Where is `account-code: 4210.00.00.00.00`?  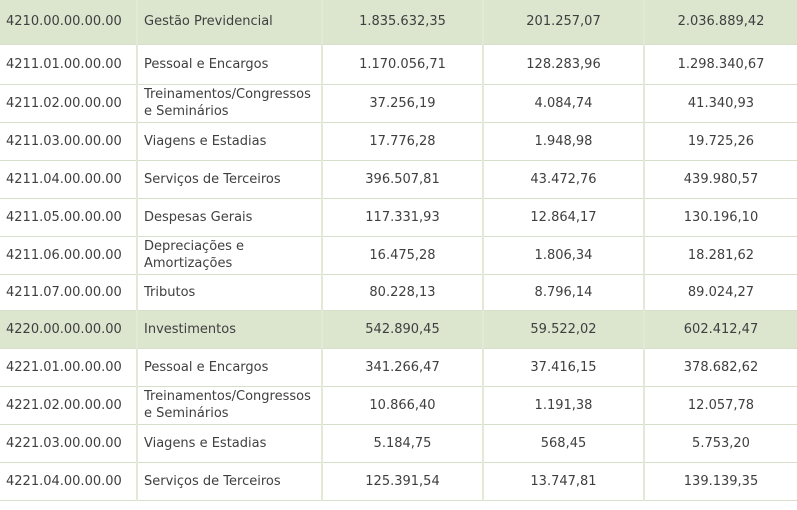 account-code: 4210.00.00.00.00 is located at coordinates (69, 22).